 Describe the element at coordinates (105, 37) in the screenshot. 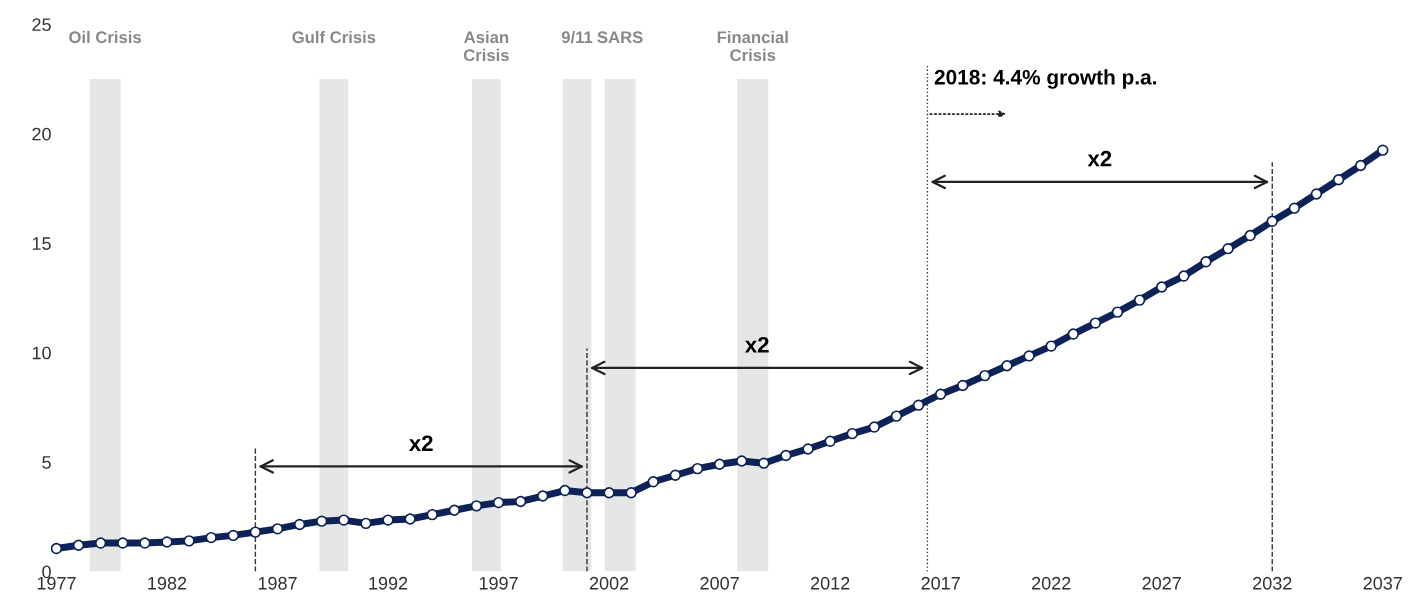

I see `band-label: Oil Crisis` at that location.